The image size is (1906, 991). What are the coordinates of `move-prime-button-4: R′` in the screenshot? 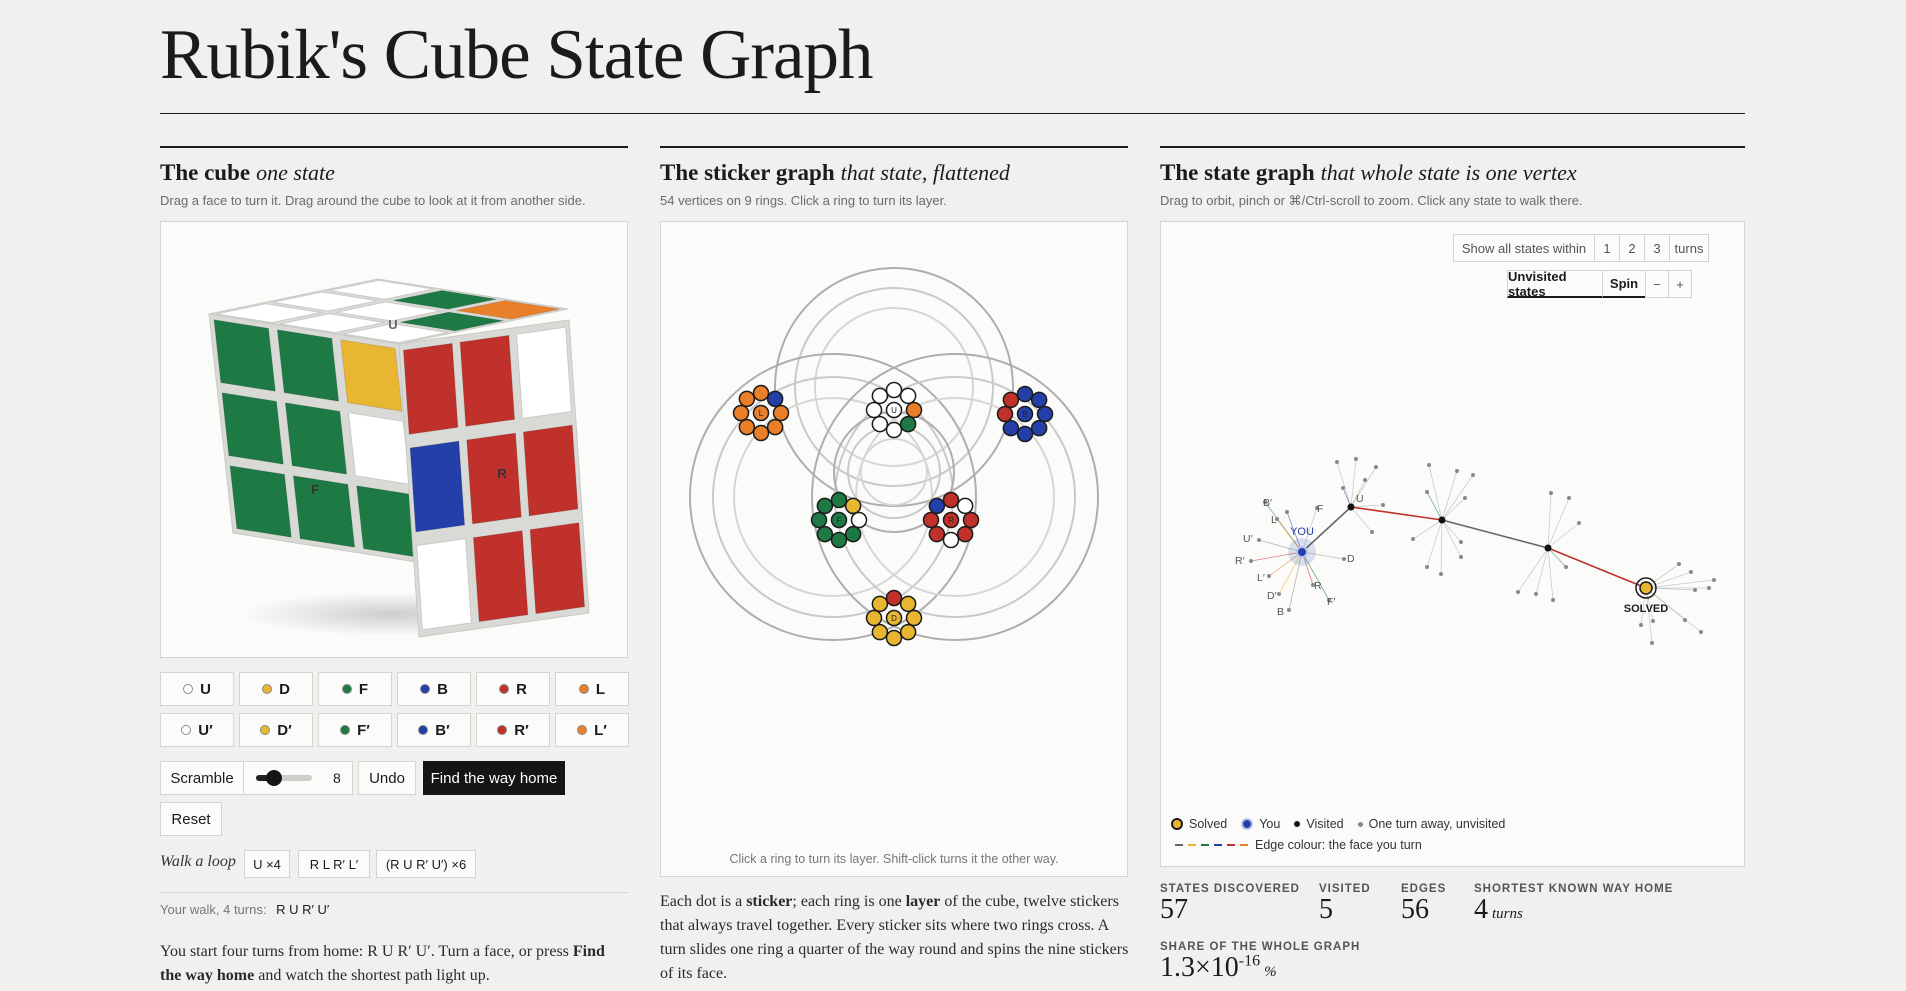 It's located at (513, 730).